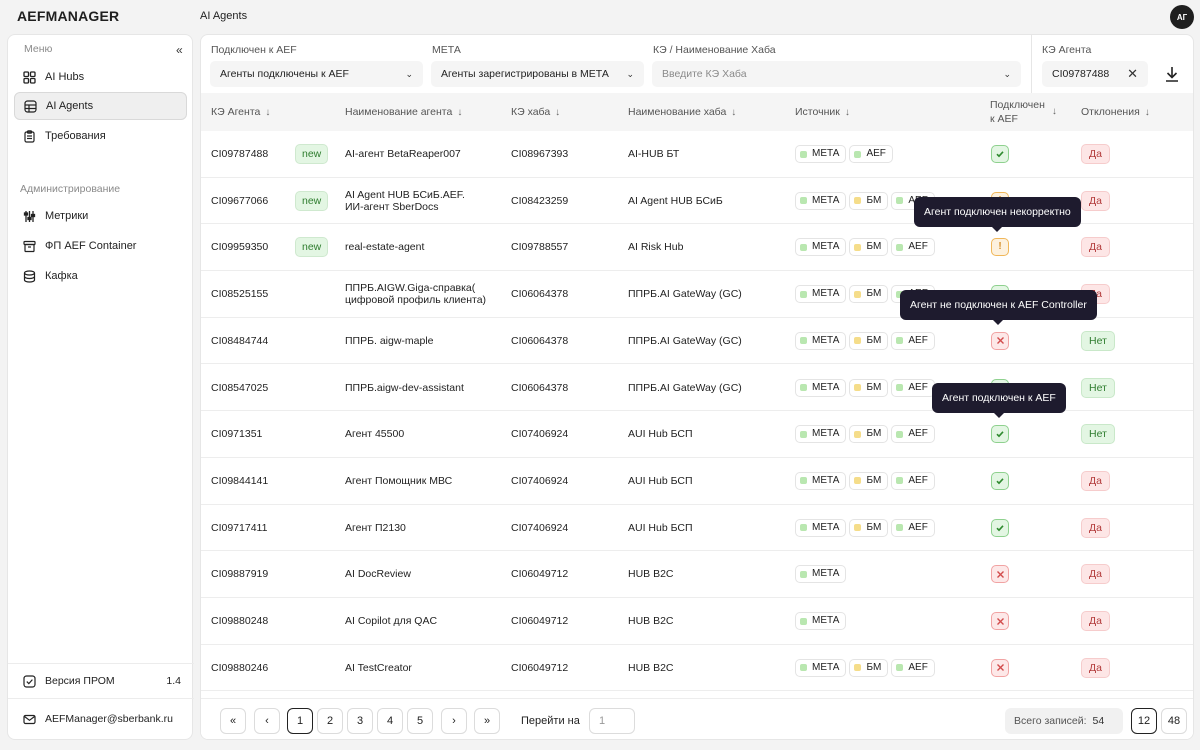 Image resolution: width=1200 pixels, height=750 pixels. I want to click on app-logo: AEFMANAGER, so click(68, 16).